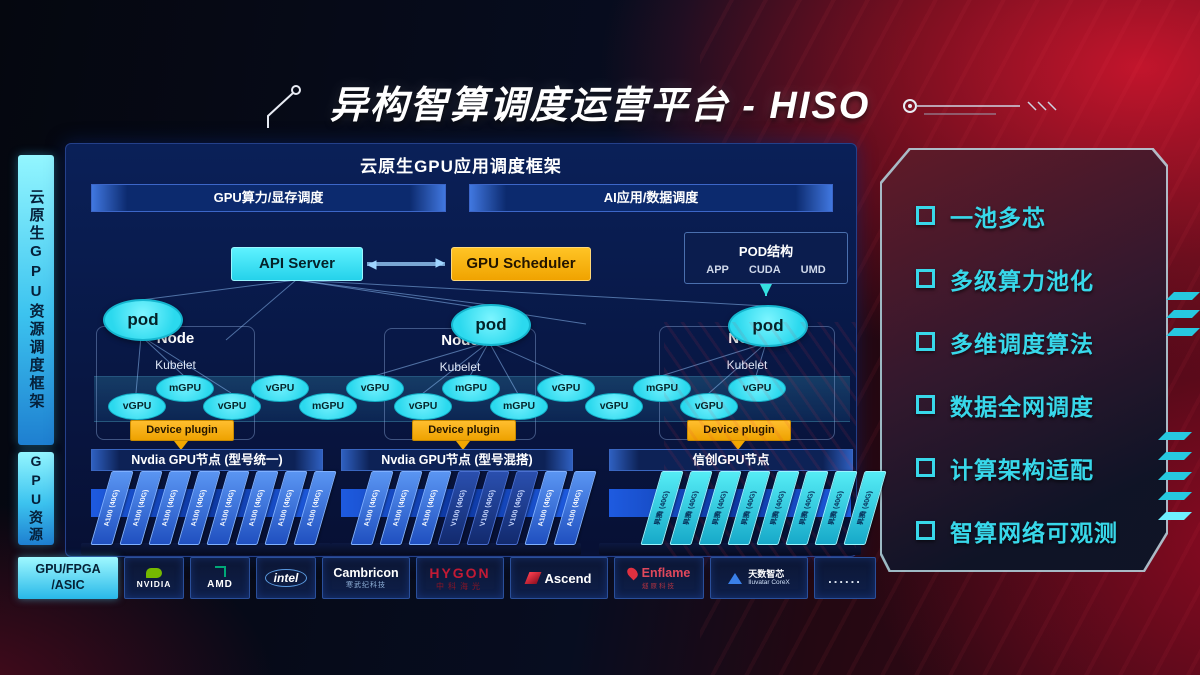 This screenshot has height=675, width=1200. What do you see at coordinates (207, 460) in the screenshot?
I see `cluster-title-nvidia-uniform: Nvdia GPU节点 (型号统一)` at bounding box center [207, 460].